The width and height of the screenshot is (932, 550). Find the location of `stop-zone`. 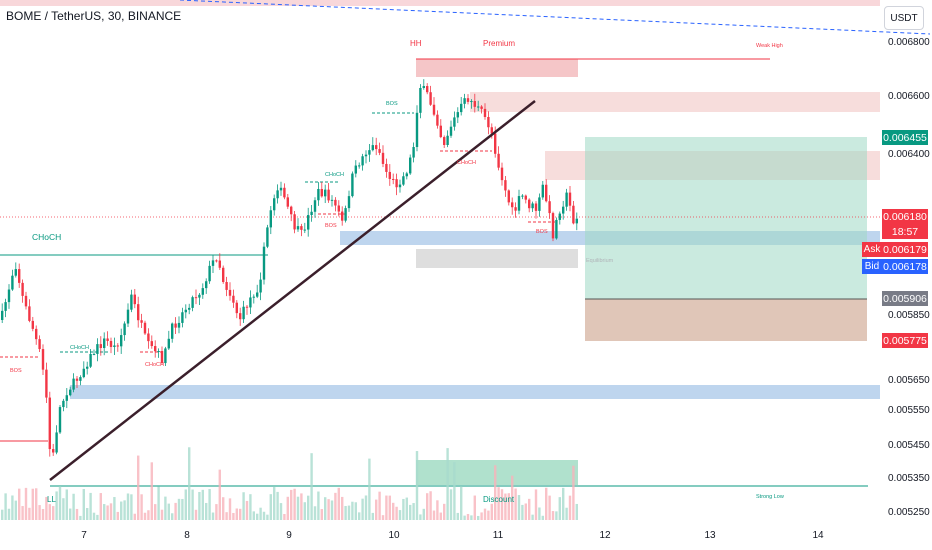

stop-zone is located at coordinates (726, 320).